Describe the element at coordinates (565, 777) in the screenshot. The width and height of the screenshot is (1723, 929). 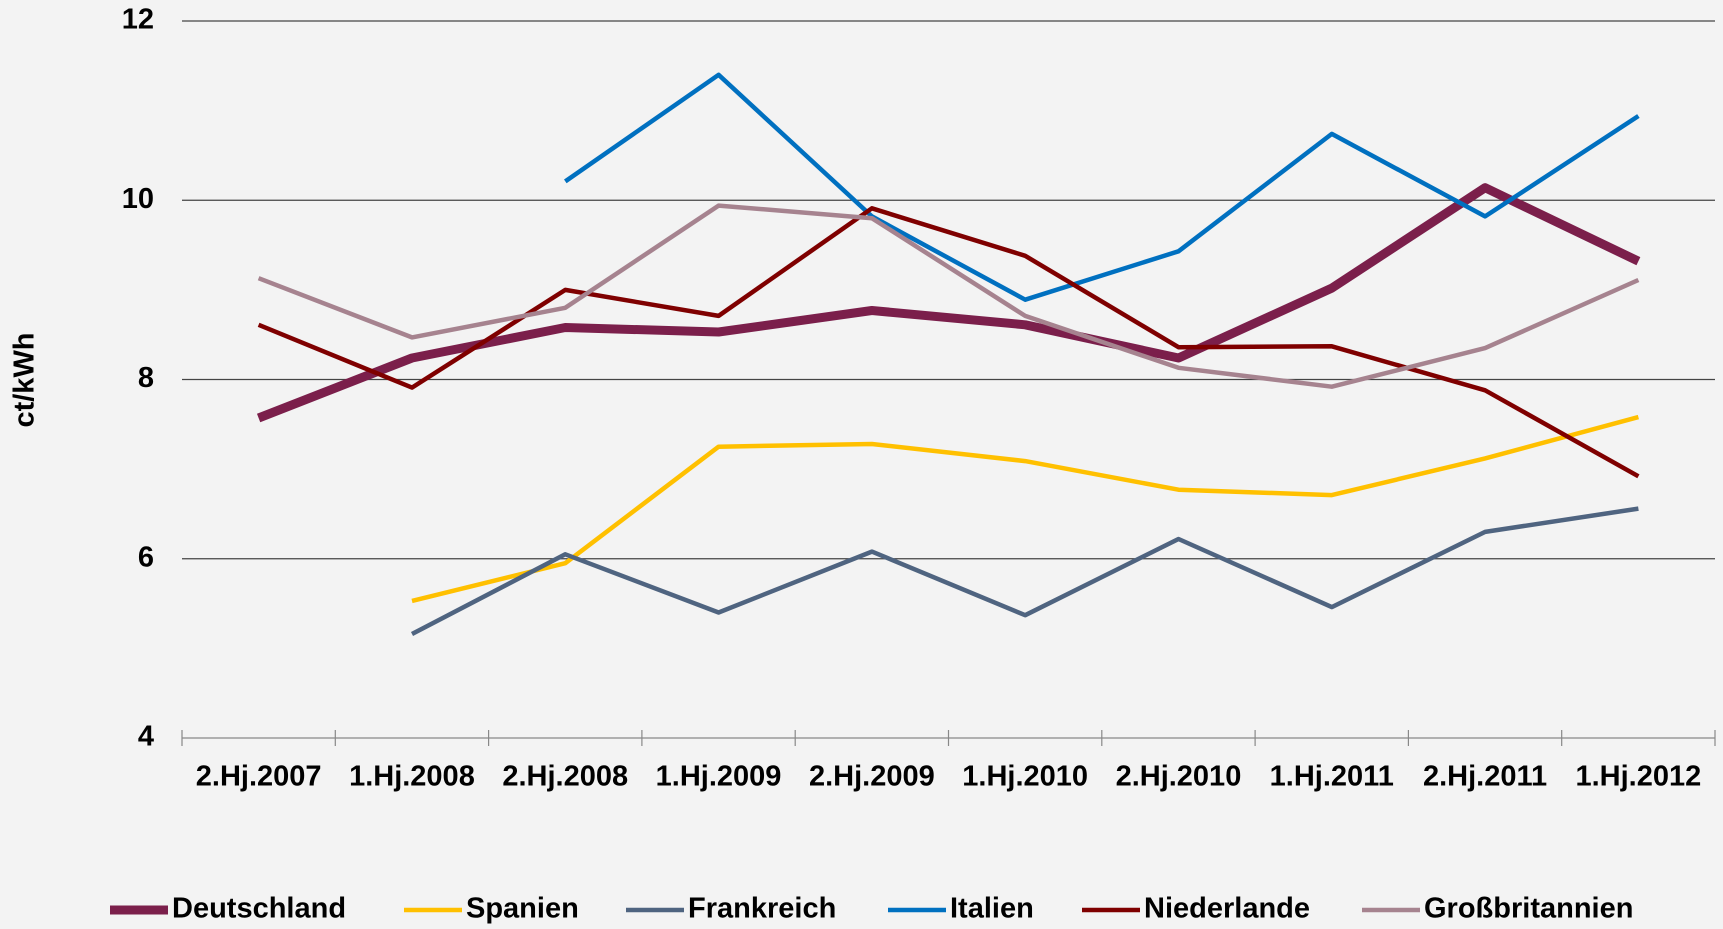
I see `x-tick-label: 2.Hj.2008` at that location.